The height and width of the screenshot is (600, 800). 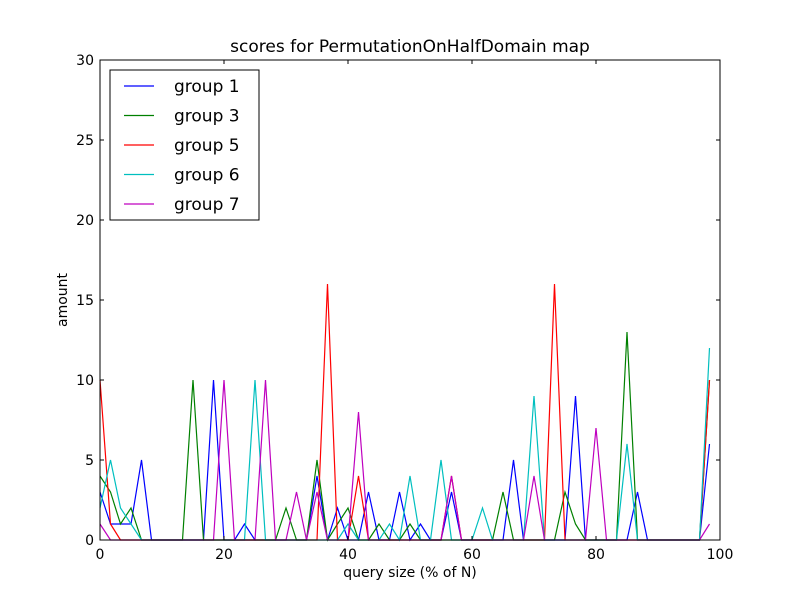 I want to click on legend-label: group 7, so click(x=207, y=205).